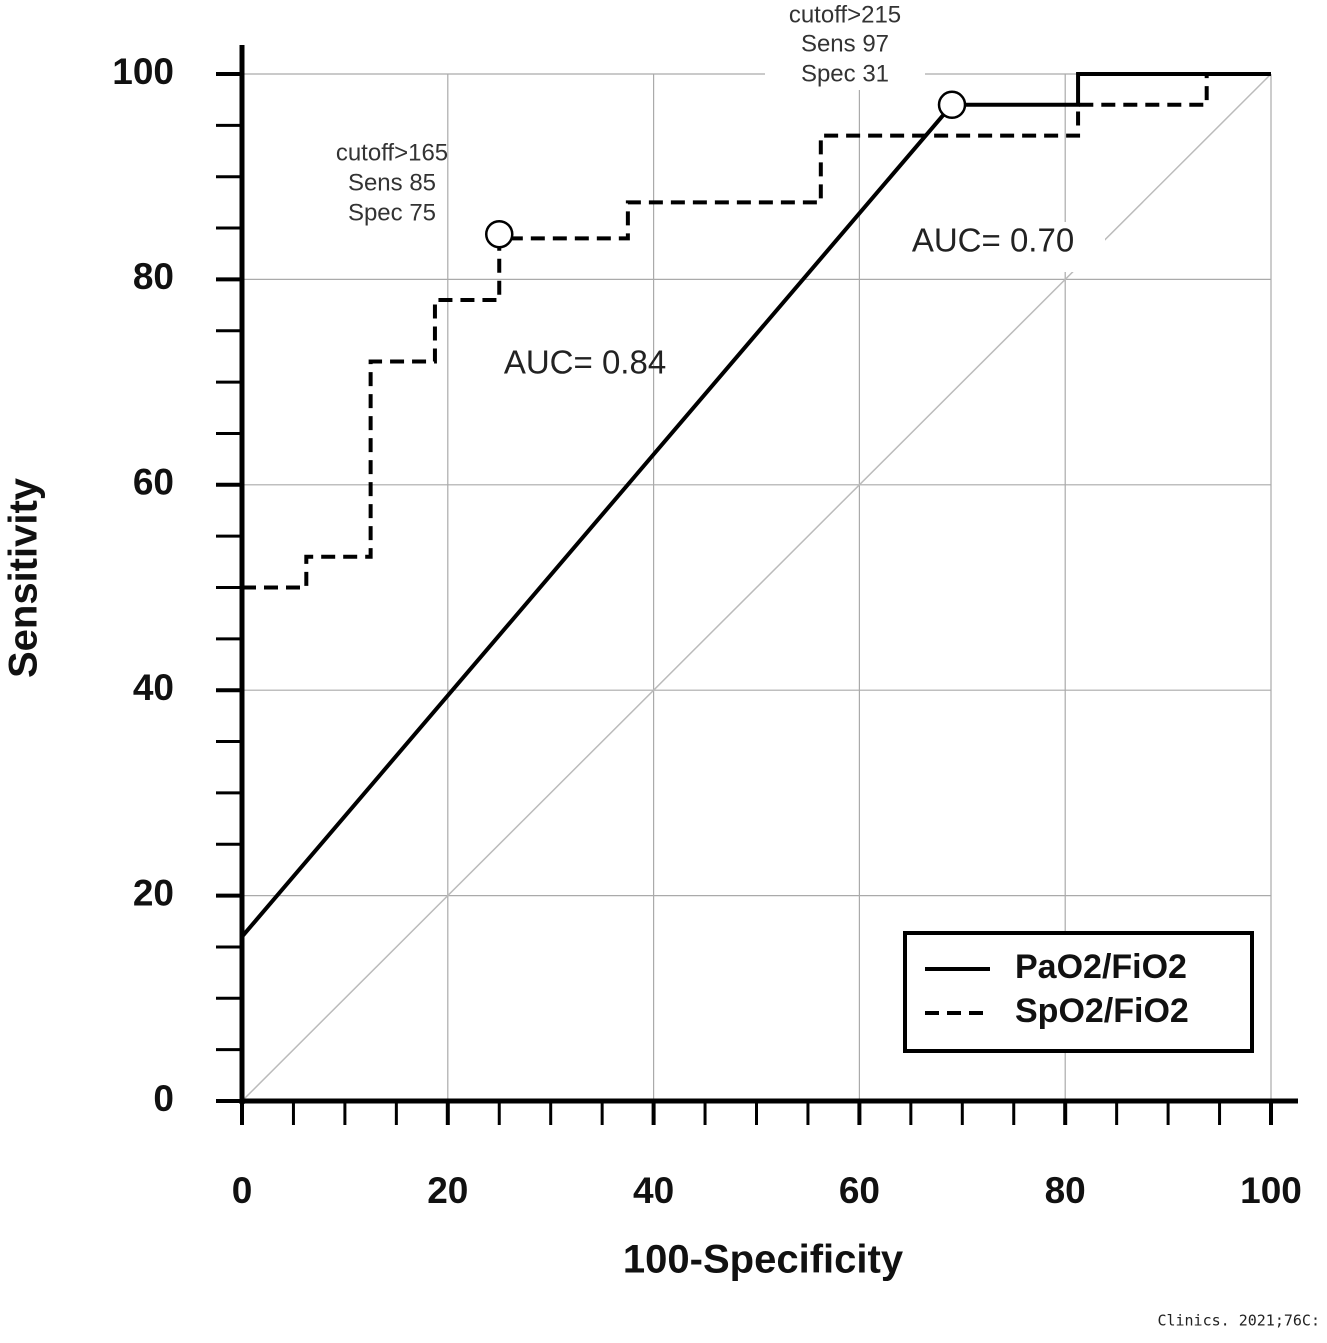 The height and width of the screenshot is (1343, 1327). I want to click on annotation: Spec 75, so click(392, 212).